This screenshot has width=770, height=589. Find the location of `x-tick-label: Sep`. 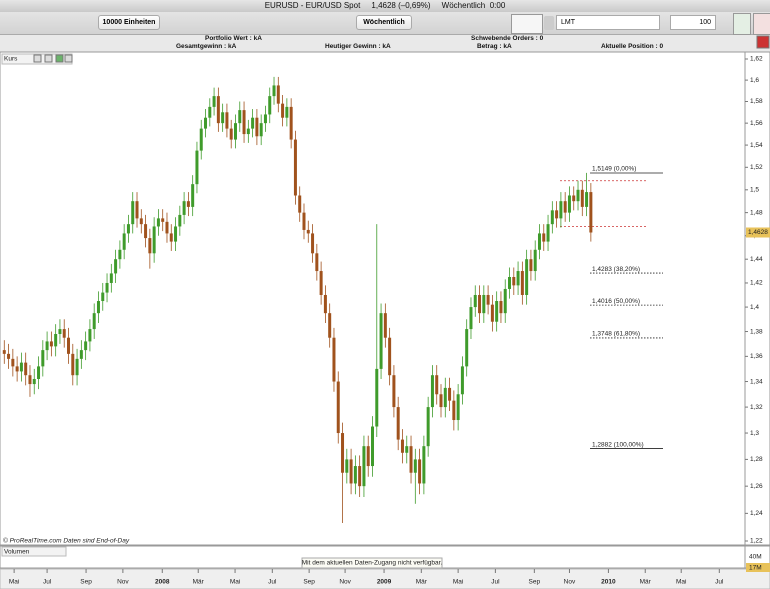

x-tick-label: Sep is located at coordinates (309, 582).